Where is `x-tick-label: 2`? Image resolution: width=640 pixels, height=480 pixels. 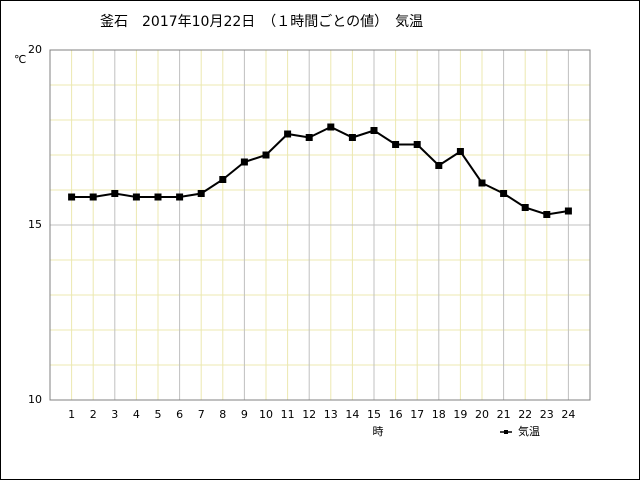
x-tick-label: 2 is located at coordinates (93, 414).